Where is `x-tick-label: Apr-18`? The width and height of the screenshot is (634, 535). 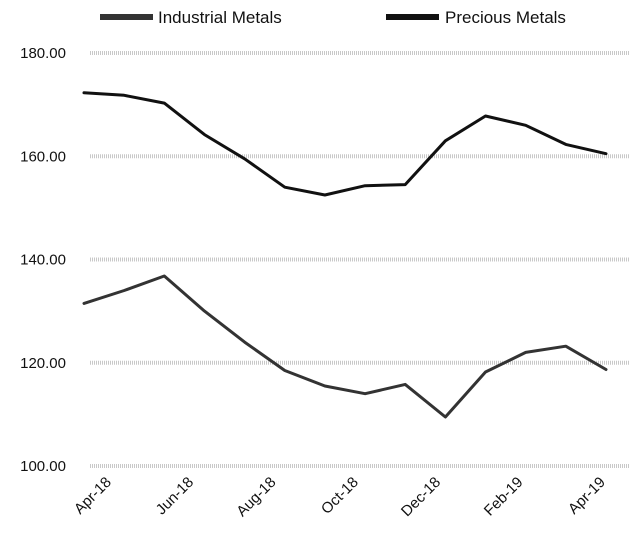 x-tick-label: Apr-18 is located at coordinates (93, 496).